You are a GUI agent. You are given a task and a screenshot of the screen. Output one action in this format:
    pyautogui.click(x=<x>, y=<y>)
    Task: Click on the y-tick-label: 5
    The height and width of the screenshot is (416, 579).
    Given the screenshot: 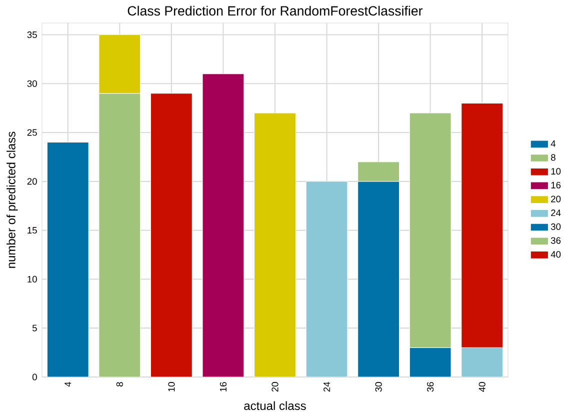 What is the action you would take?
    pyautogui.click(x=34, y=328)
    